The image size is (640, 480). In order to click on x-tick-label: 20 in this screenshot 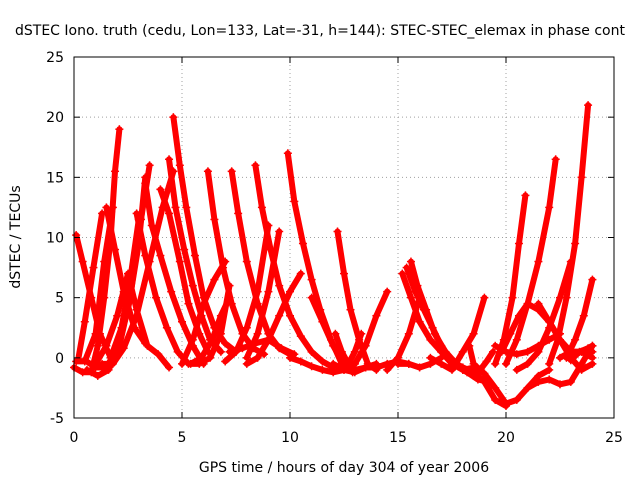, I will do `click(506, 438)`.